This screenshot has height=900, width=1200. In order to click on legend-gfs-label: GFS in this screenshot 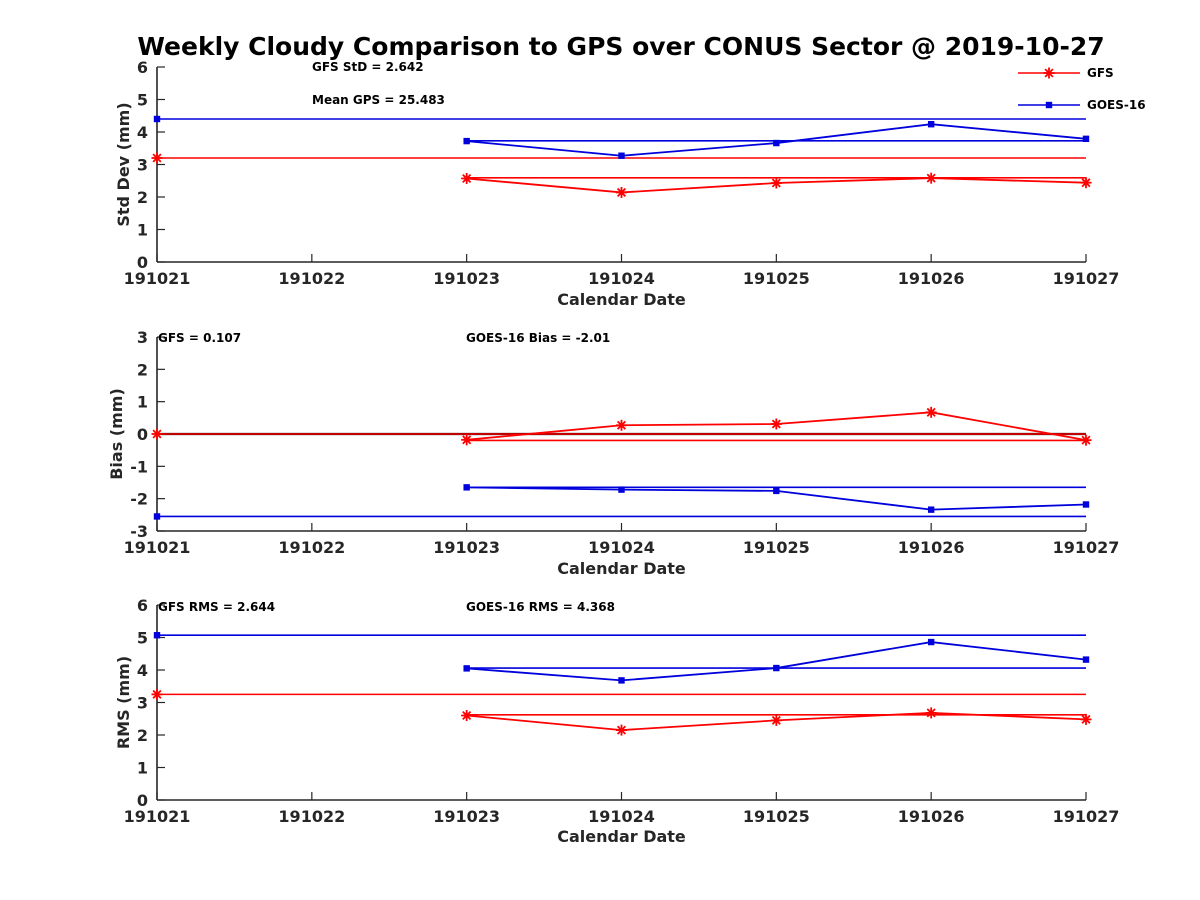, I will do `click(1100, 73)`.